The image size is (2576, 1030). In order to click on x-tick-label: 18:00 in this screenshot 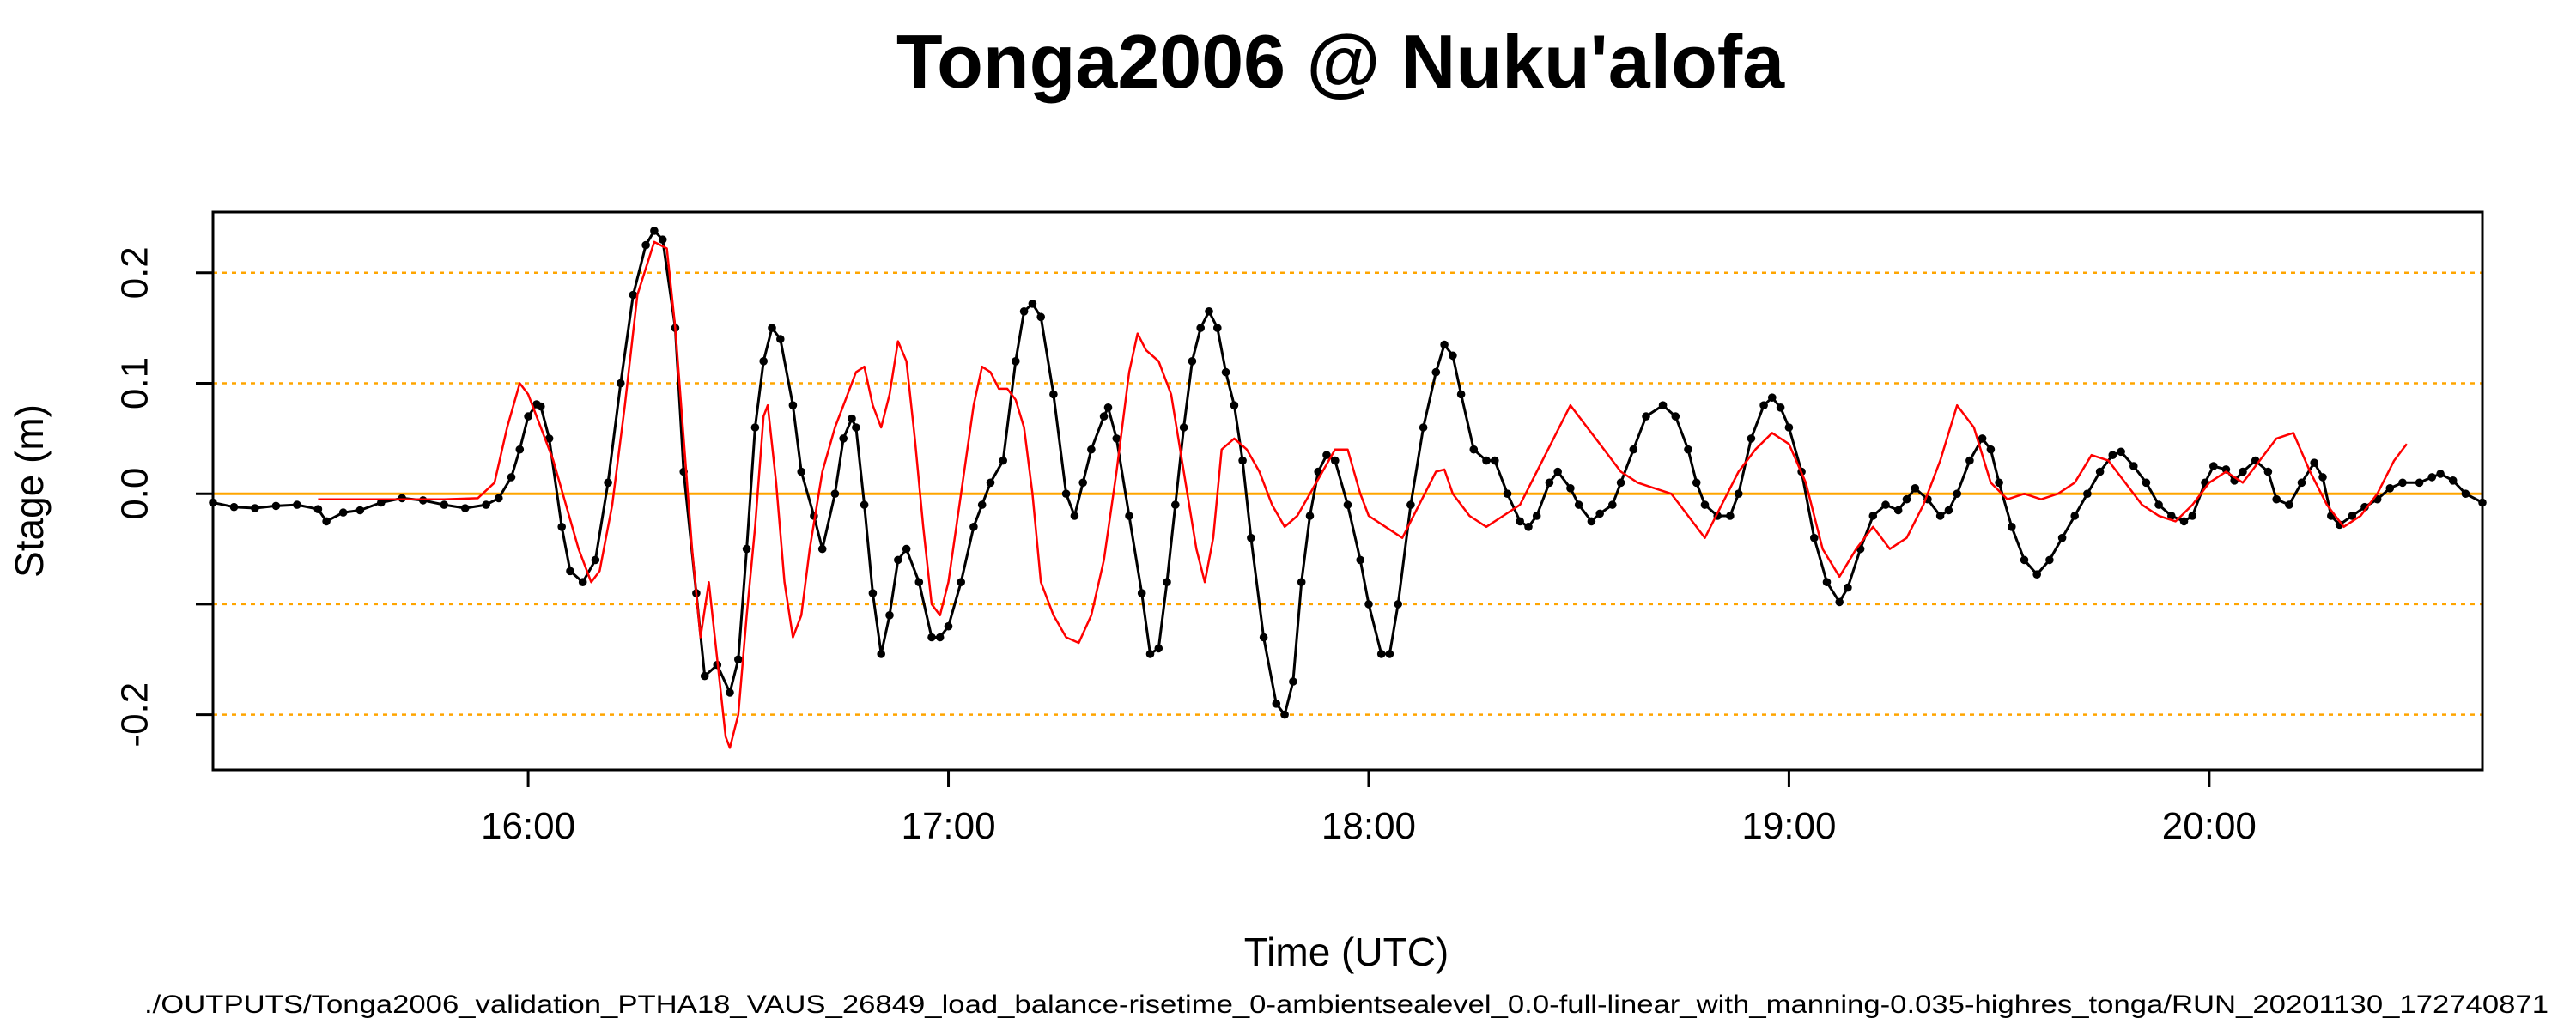, I will do `click(1368, 826)`.